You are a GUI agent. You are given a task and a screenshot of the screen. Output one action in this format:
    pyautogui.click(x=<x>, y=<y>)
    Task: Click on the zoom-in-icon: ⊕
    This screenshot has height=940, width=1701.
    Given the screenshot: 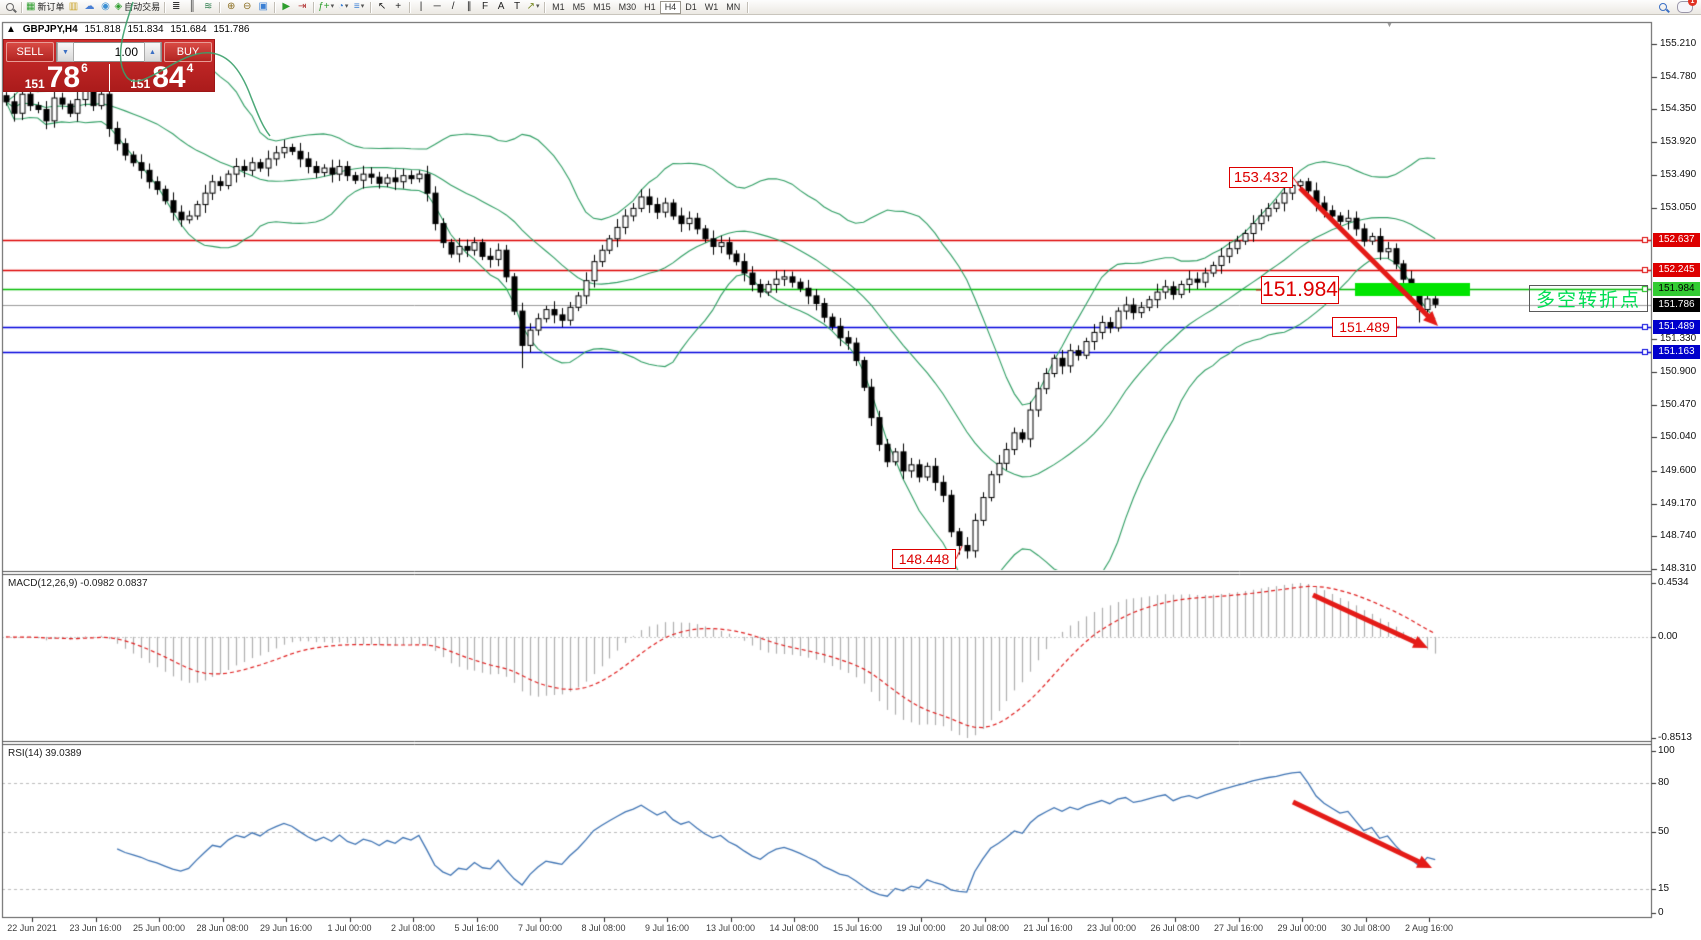 What is the action you would take?
    pyautogui.click(x=231, y=7)
    